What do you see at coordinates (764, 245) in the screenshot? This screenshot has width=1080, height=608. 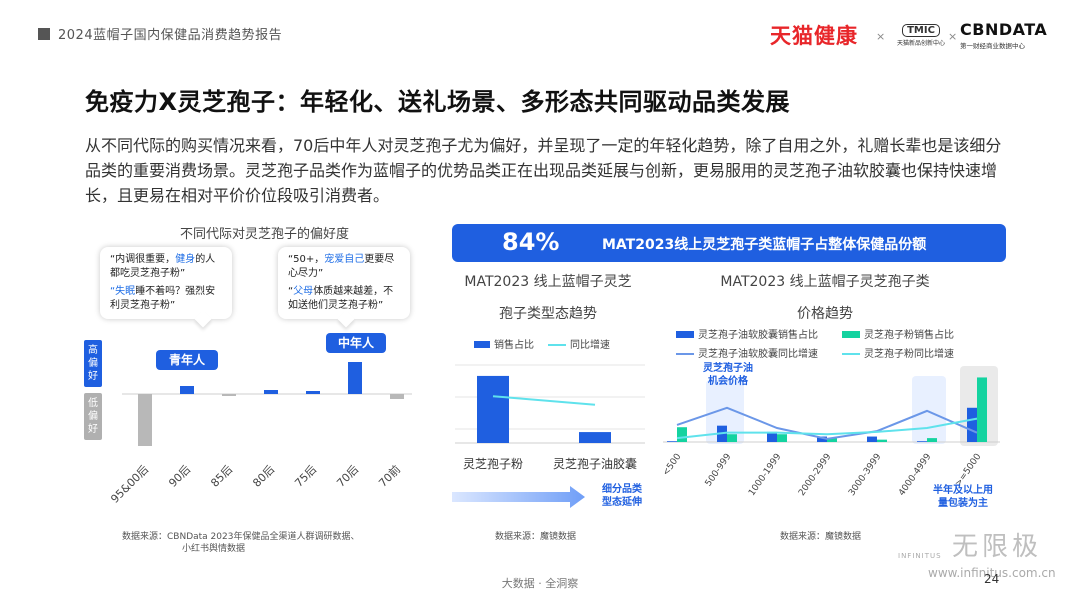 I see `kpi-text: MAT2023线上灵芝孢子类蓝帽子占整体保健品份额` at bounding box center [764, 245].